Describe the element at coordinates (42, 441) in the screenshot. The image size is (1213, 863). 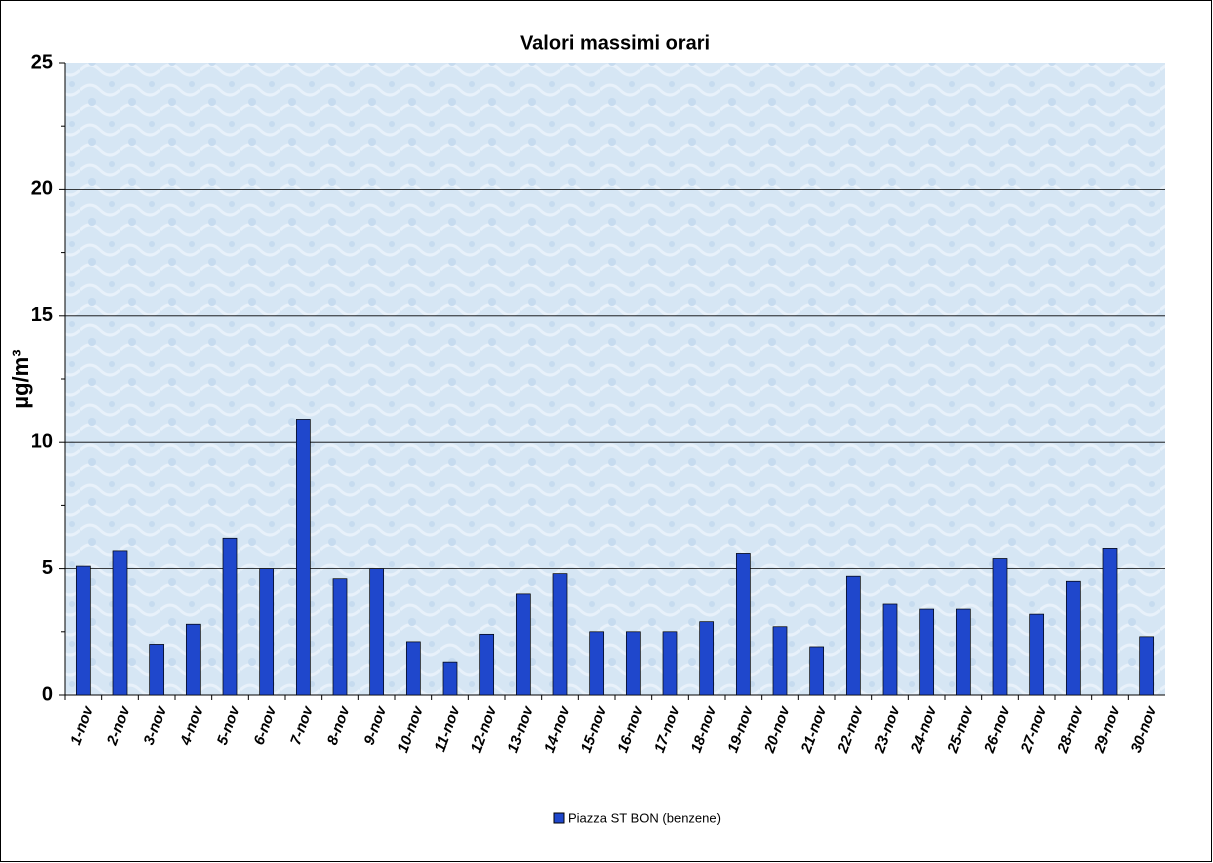
I see `y-tick-label: 10` at that location.